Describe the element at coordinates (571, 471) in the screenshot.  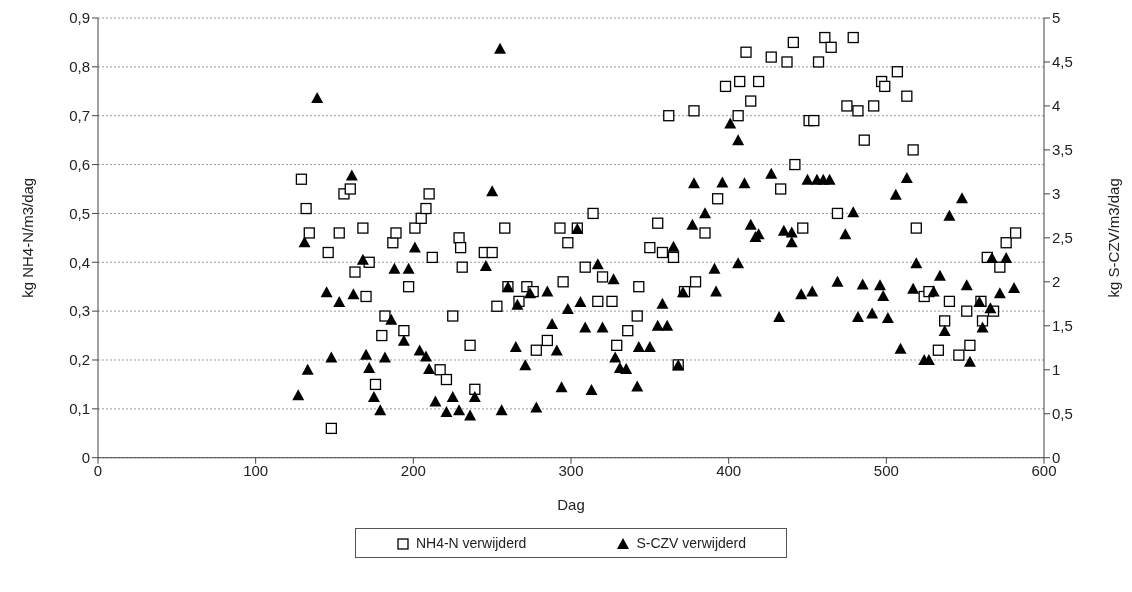
I see `x-tick-label: 300` at that location.